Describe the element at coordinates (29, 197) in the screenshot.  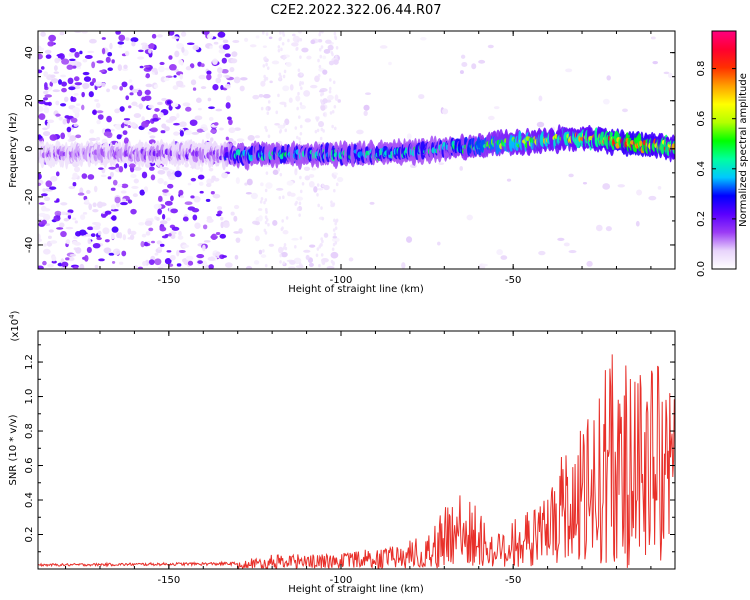
I see `spectrogram-ytick-label: -20` at that location.